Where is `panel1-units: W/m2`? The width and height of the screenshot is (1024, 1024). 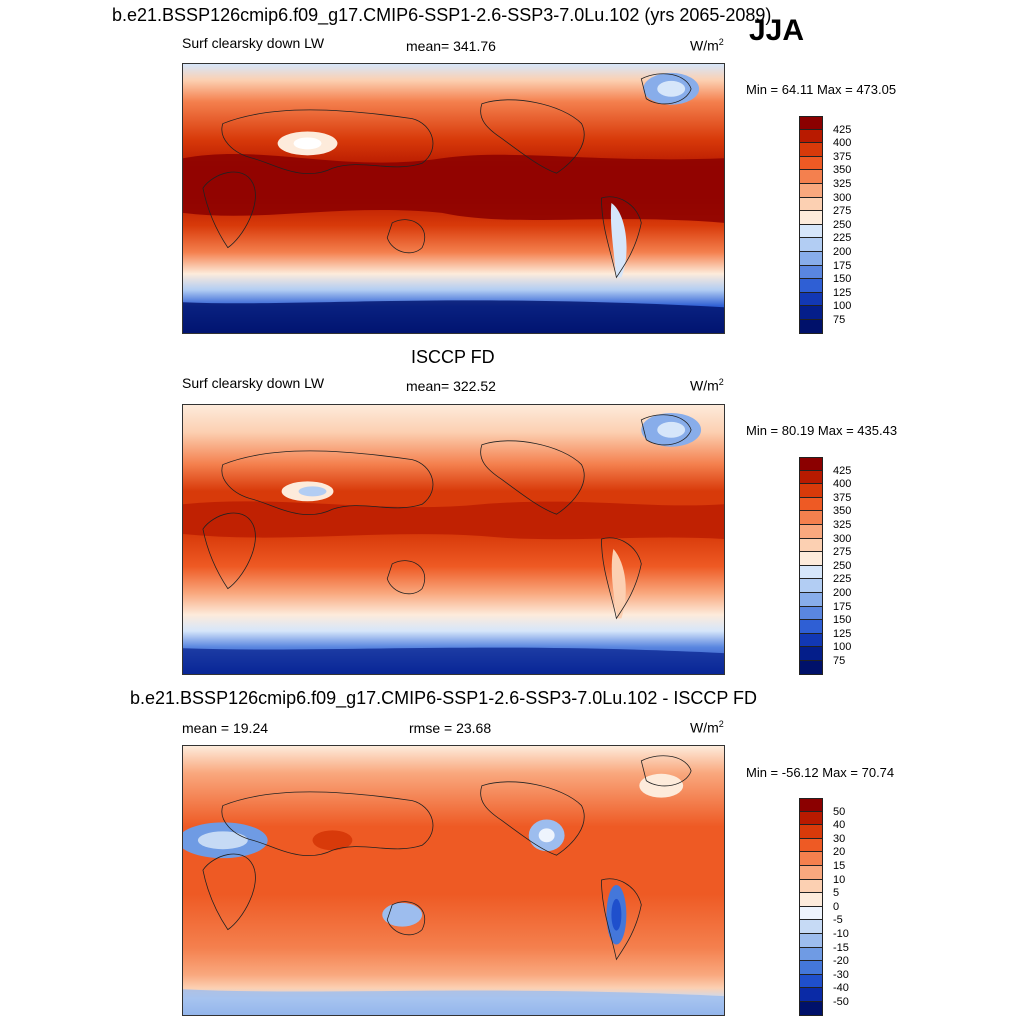 panel1-units: W/m2 is located at coordinates (707, 45).